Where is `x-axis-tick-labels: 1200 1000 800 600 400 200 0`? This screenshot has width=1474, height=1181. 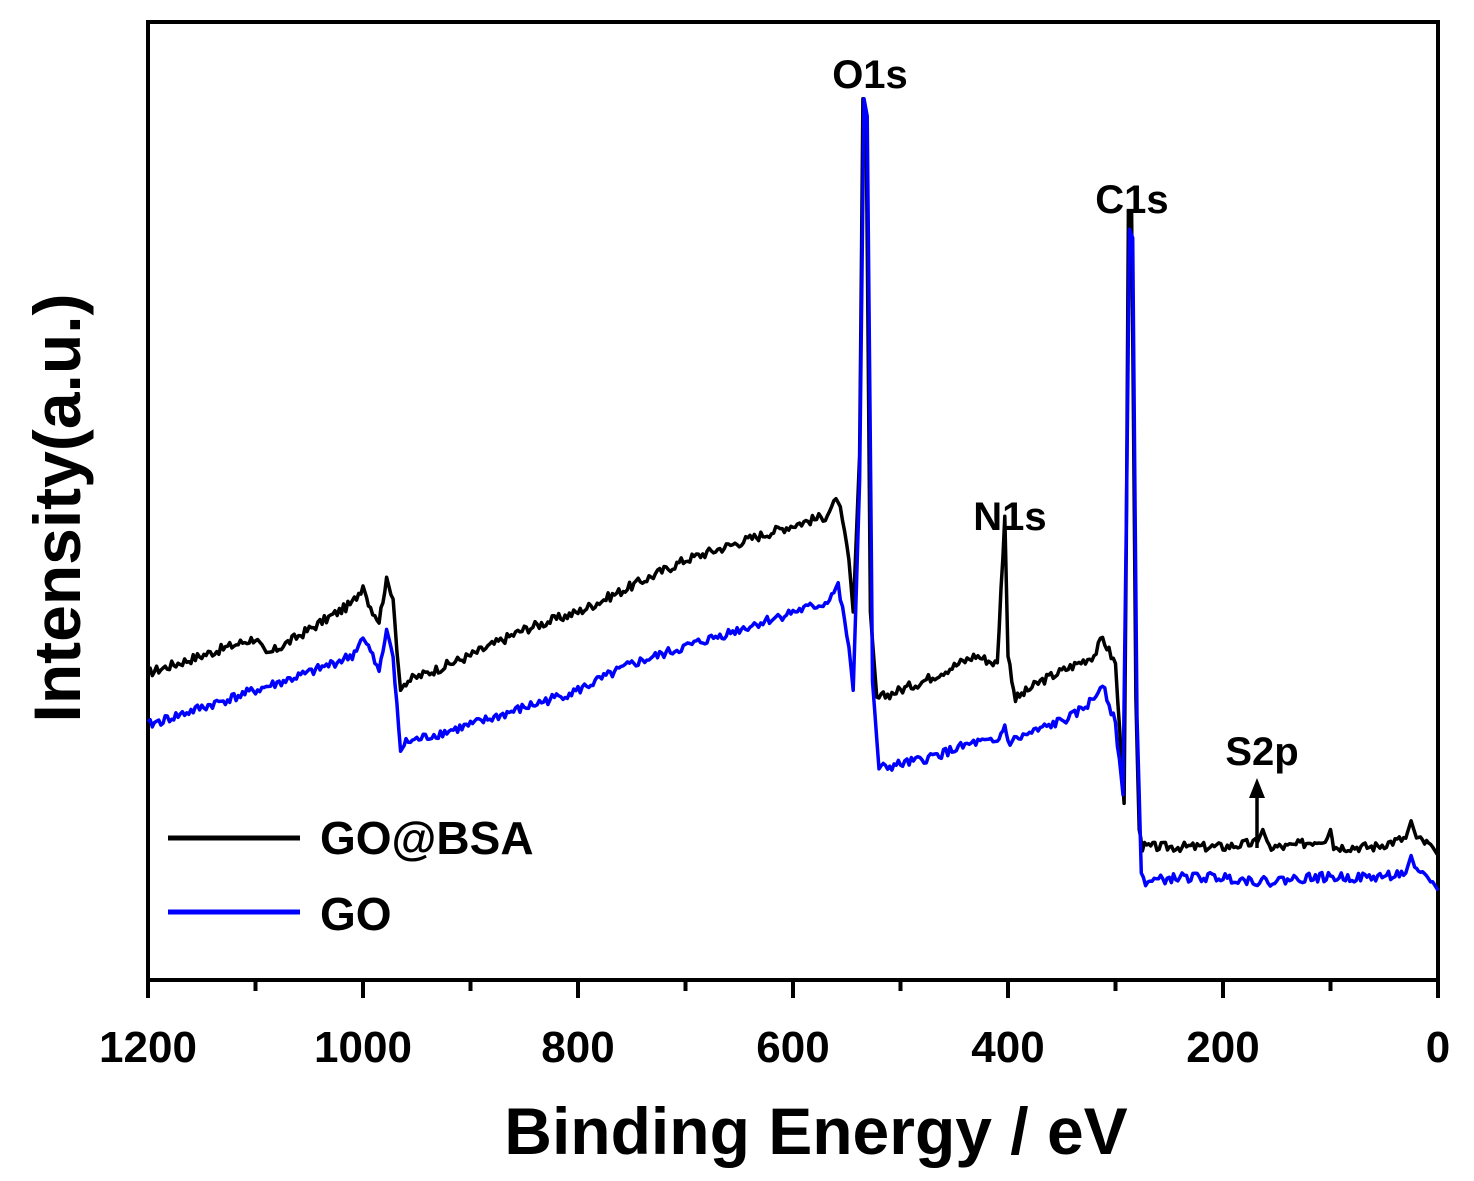 x-axis-tick-labels: 1200 1000 800 600 400 200 0 is located at coordinates (774, 1047).